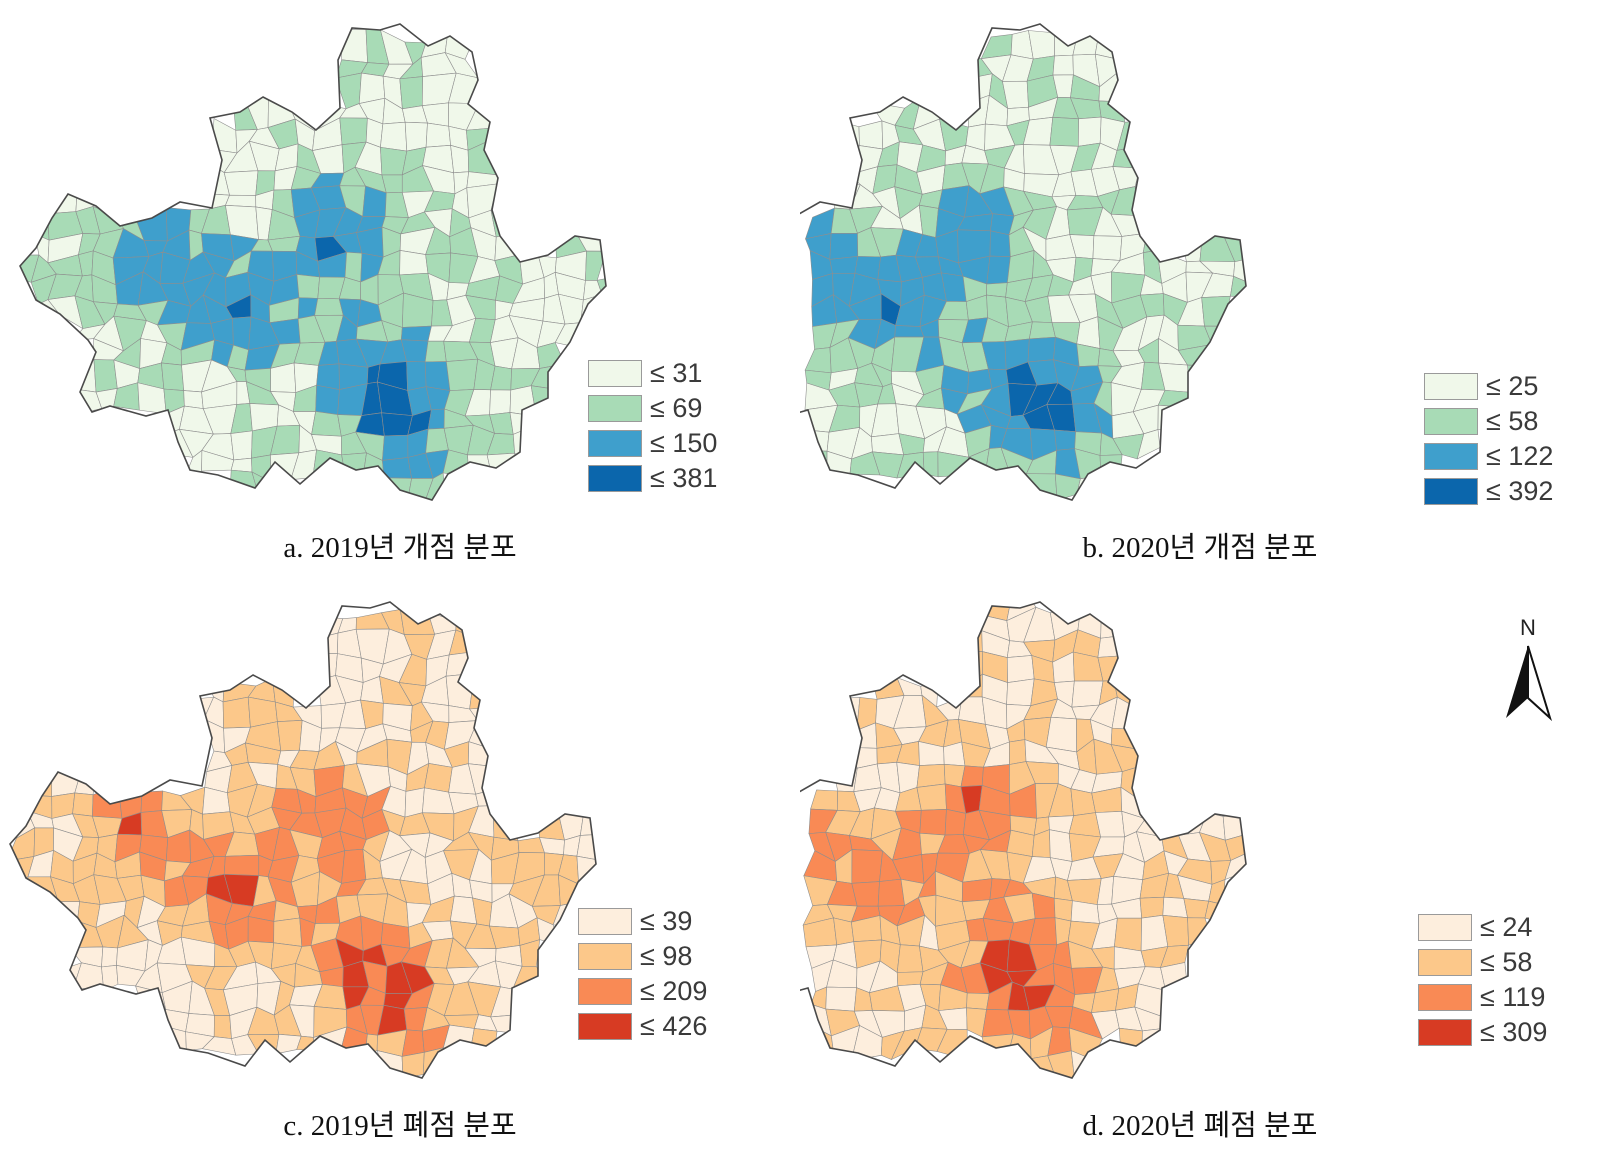 This screenshot has width=1623, height=1156. I want to click on legend-label: ≤ 209, so click(674, 991).